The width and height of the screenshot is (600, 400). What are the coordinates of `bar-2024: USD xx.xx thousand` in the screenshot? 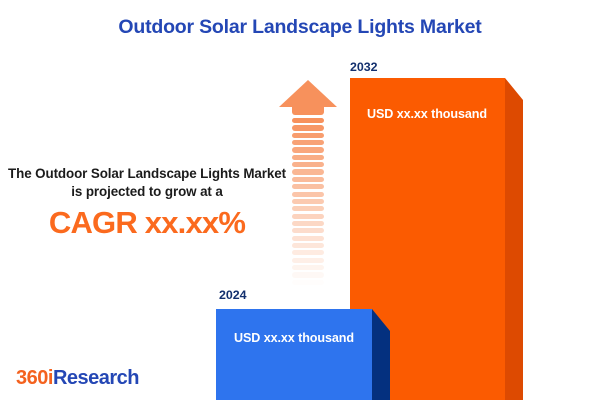 It's located at (303, 354).